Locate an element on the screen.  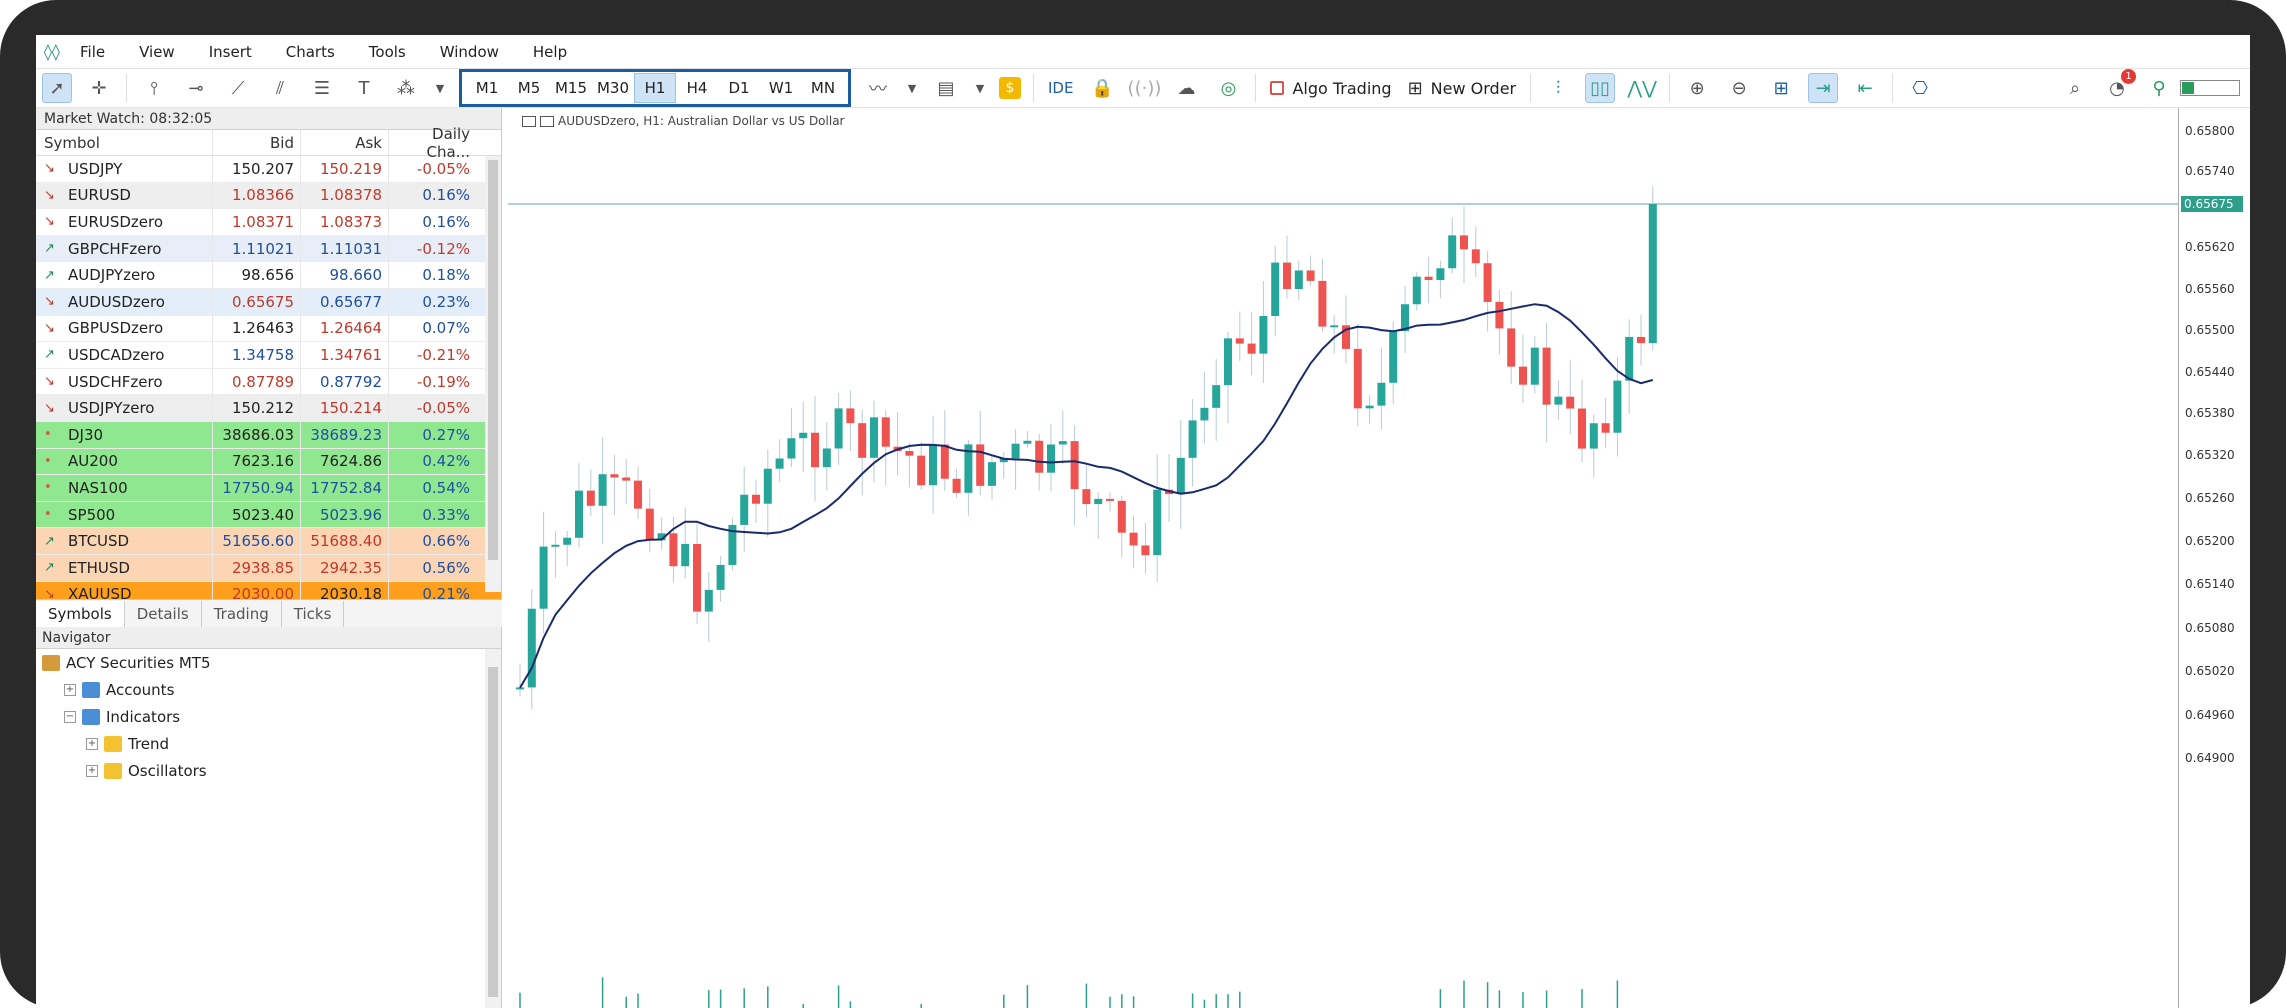
zoom-out-icon: ⊖ is located at coordinates (1739, 88).